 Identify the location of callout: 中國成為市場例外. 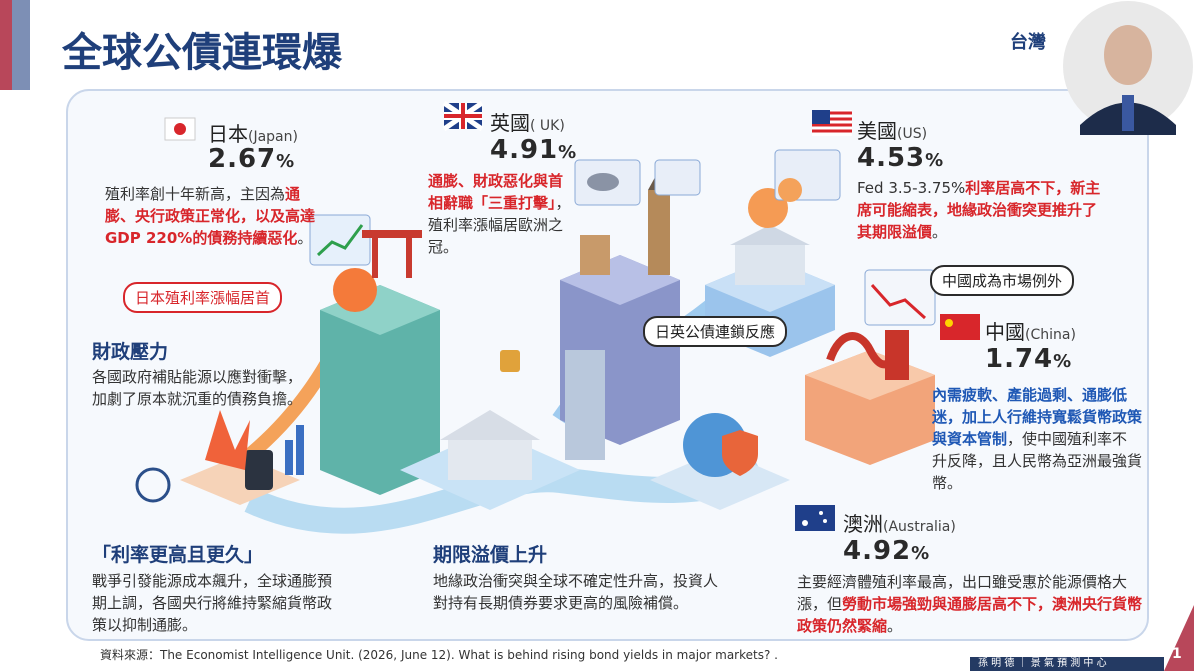
(1002, 280).